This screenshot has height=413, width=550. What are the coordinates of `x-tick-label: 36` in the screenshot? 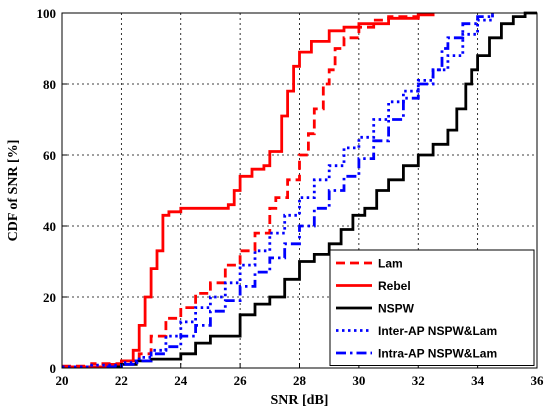 It's located at (538, 380).